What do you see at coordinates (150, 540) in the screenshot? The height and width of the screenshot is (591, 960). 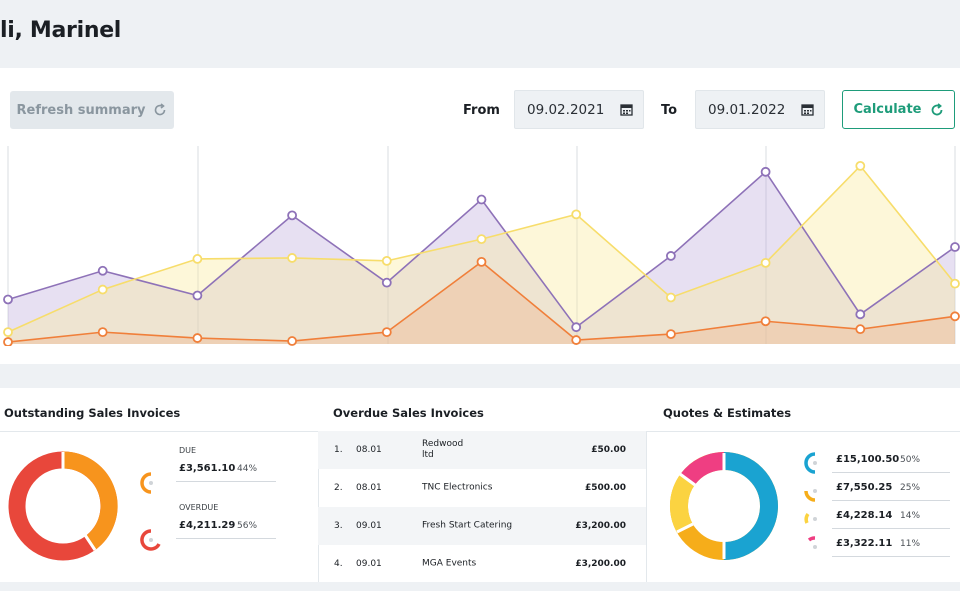 I see `overdue-mini-ring-icon` at bounding box center [150, 540].